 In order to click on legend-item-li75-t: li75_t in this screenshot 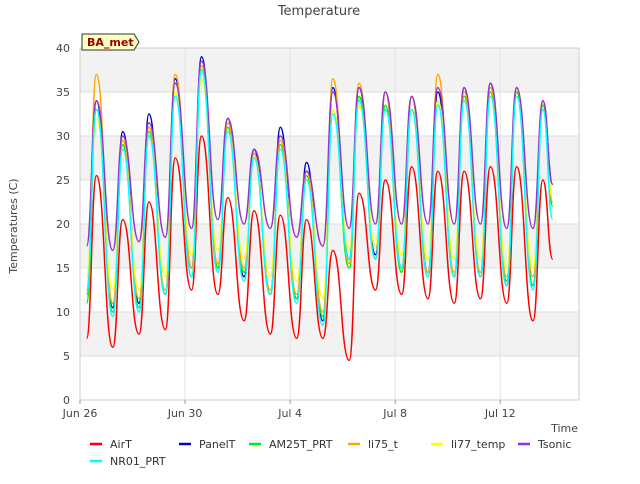, I will do `click(373, 444)`.